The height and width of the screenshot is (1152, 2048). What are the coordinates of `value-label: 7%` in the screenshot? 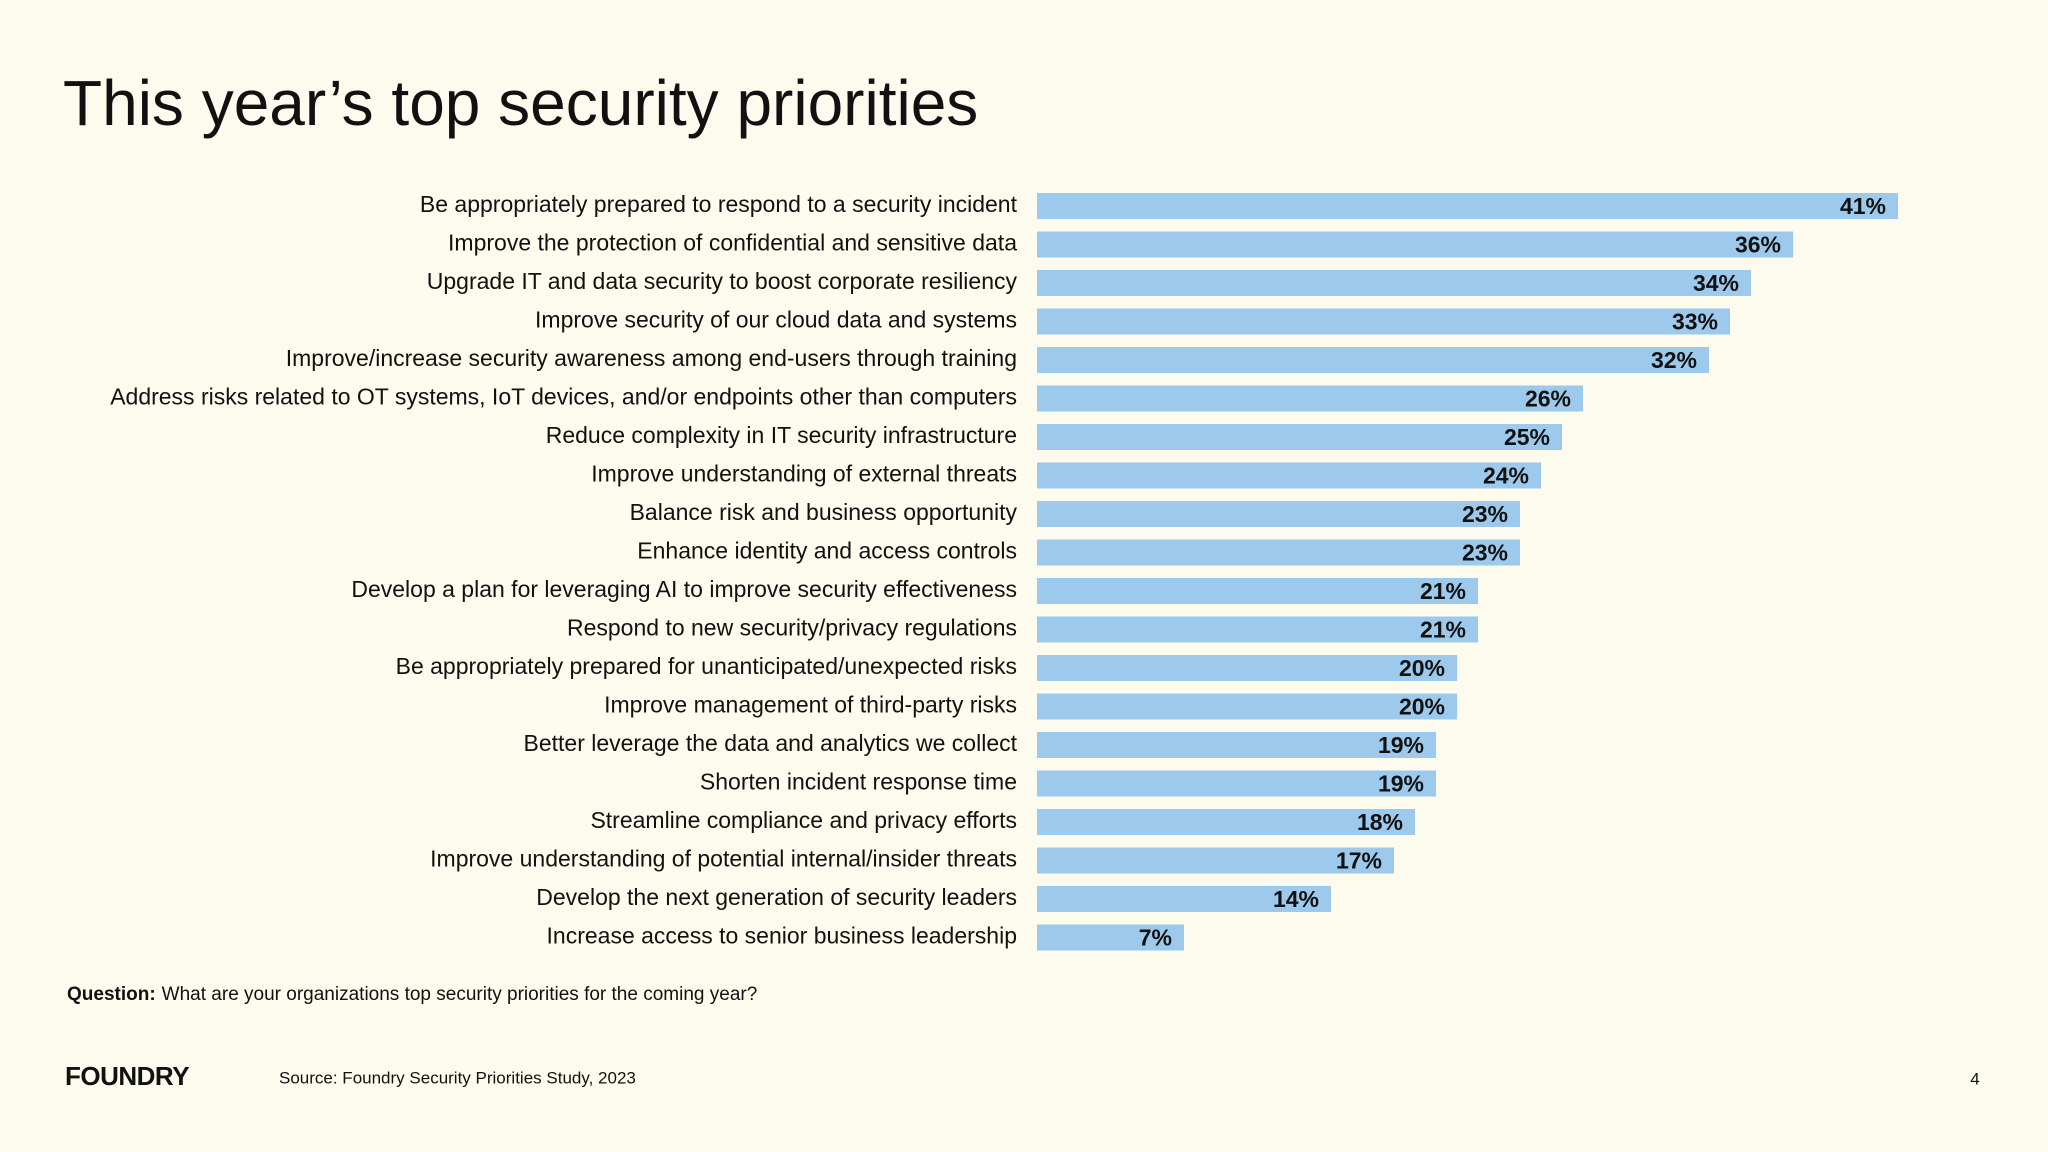 It's located at (1155, 938).